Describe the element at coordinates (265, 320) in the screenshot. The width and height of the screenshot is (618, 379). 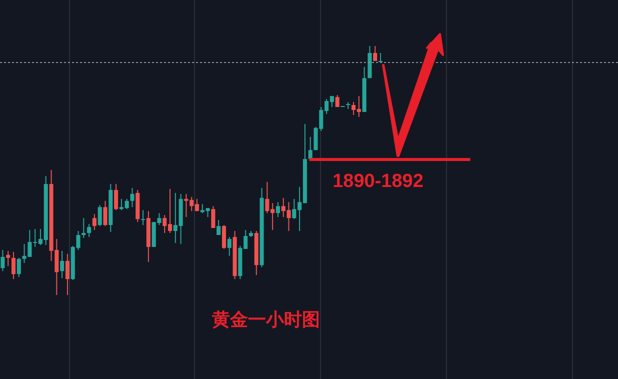
I see `text: 黄金一小时图` at that location.